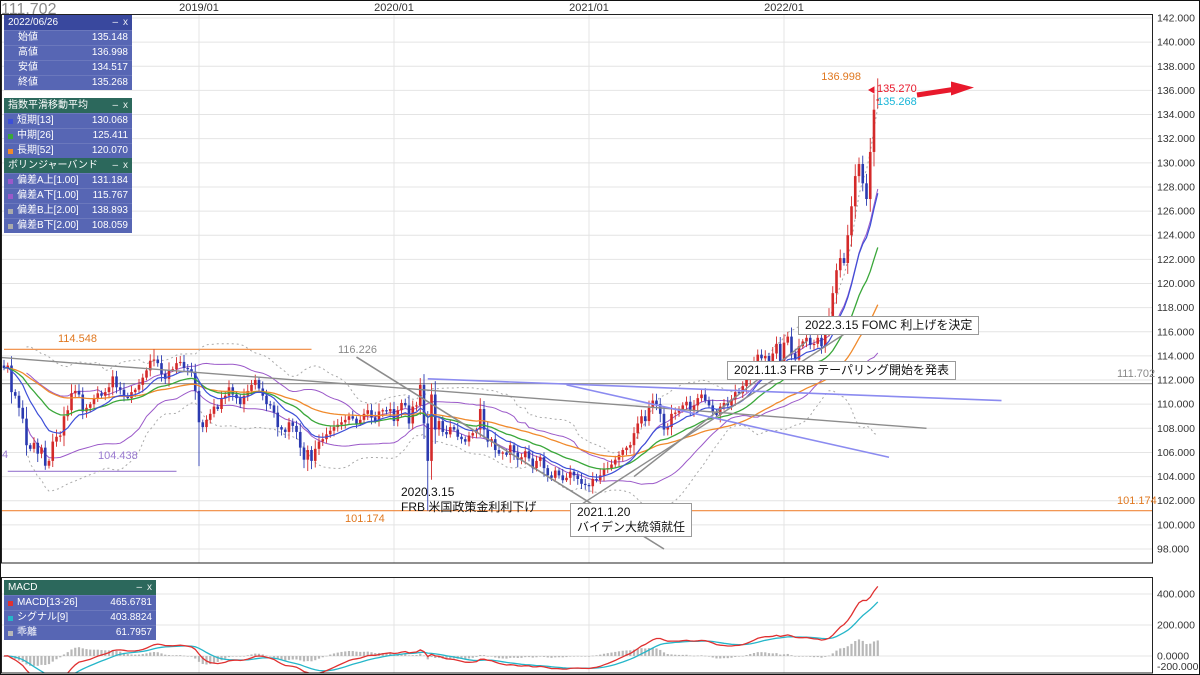 This screenshot has width=1200, height=675. Describe the element at coordinates (109, 150) in the screenshot. I see `legend-value: 120.070` at that location.